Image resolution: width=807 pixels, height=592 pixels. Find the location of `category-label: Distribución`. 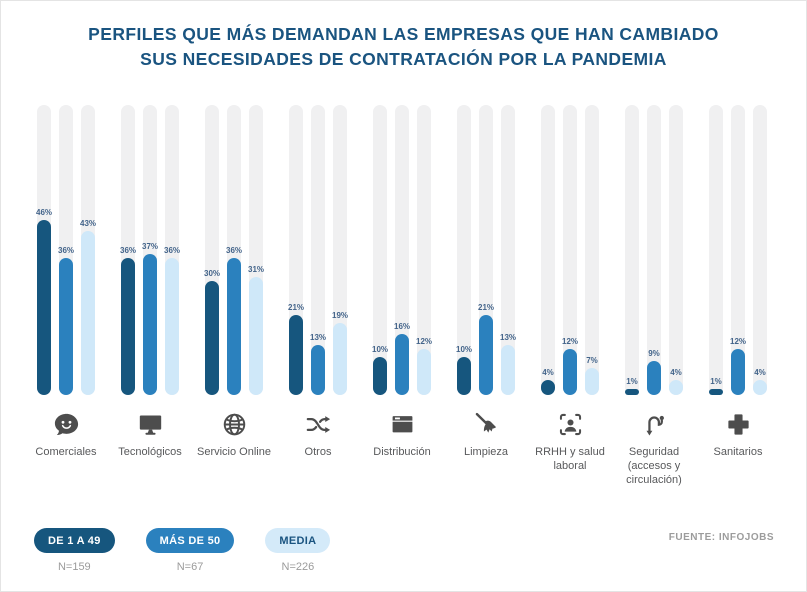

category-label: Distribución is located at coordinates (402, 451).